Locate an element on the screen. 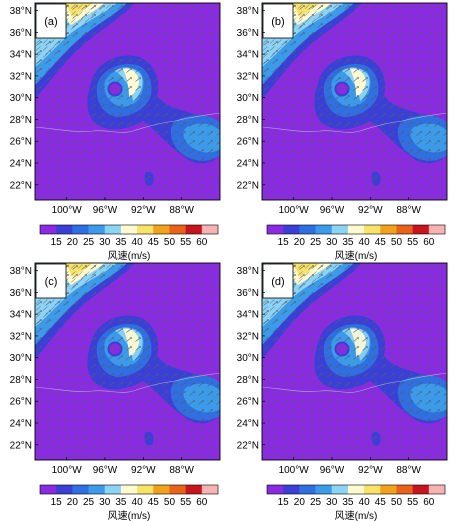  y-tick-label: 32°N is located at coordinates (248, 76).